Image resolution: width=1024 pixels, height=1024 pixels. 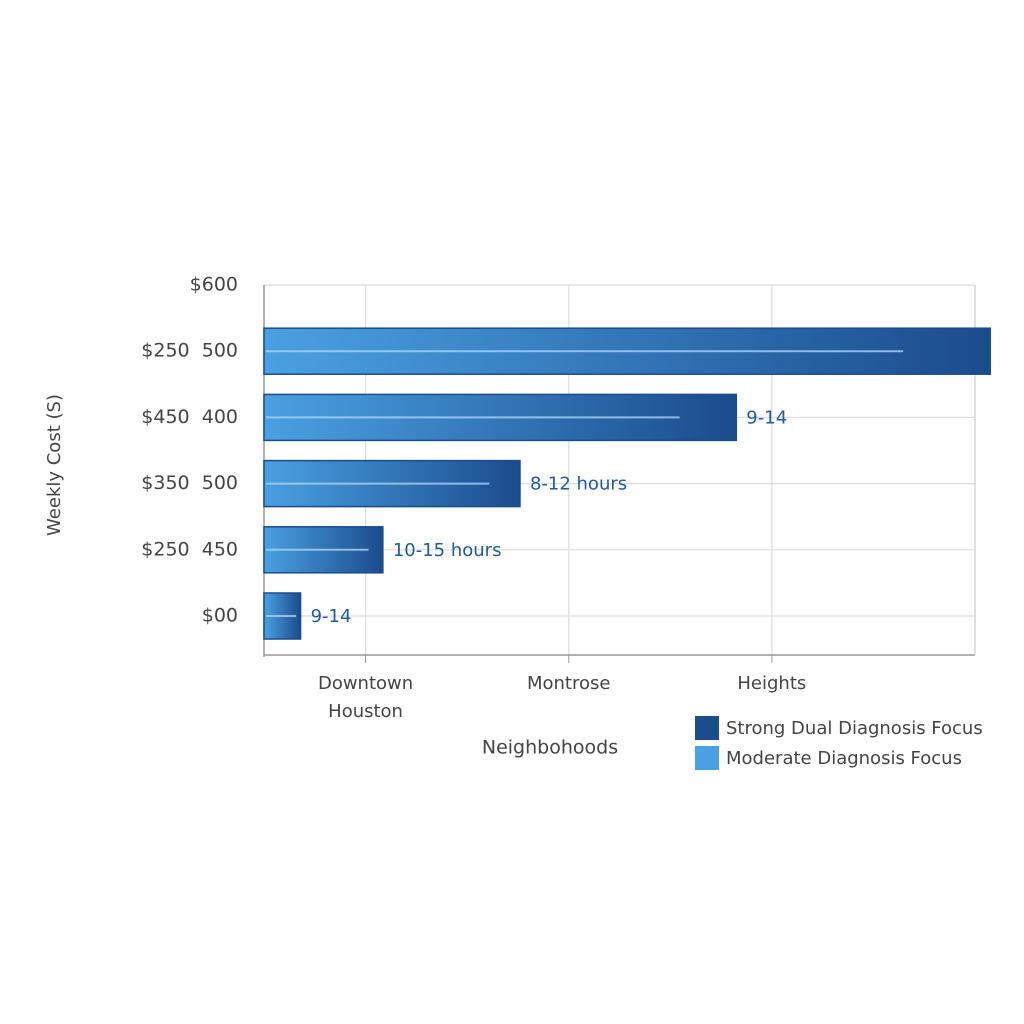 I want to click on y-tick-label: $250 500, so click(x=189, y=351).